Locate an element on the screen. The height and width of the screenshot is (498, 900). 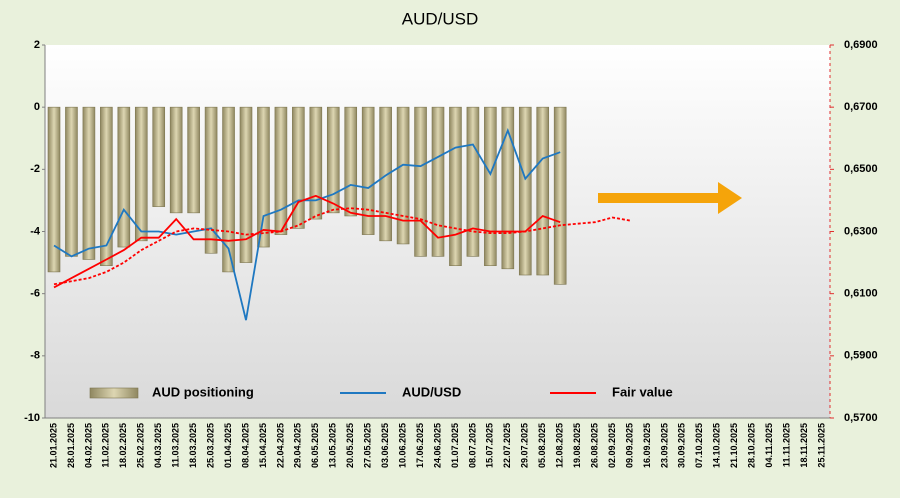
x-tick-label: 15.04.2025 is located at coordinates (263, 445).